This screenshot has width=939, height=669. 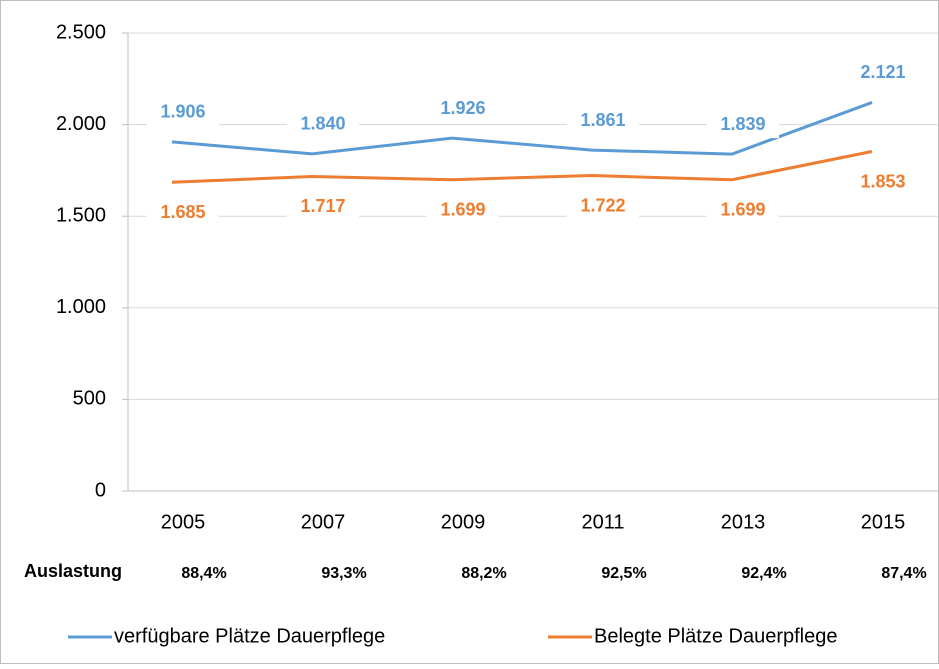 I want to click on data-label: 1.839, so click(x=742, y=124).